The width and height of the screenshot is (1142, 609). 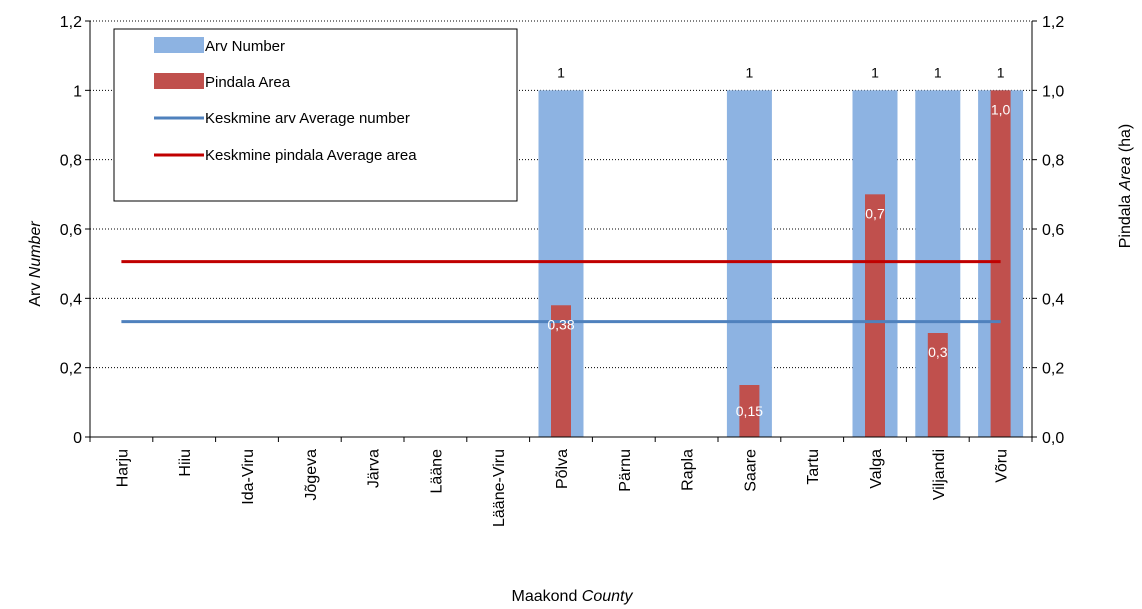 What do you see at coordinates (499, 488) in the screenshot?
I see `x-tick-label: Lääne-Viru` at bounding box center [499, 488].